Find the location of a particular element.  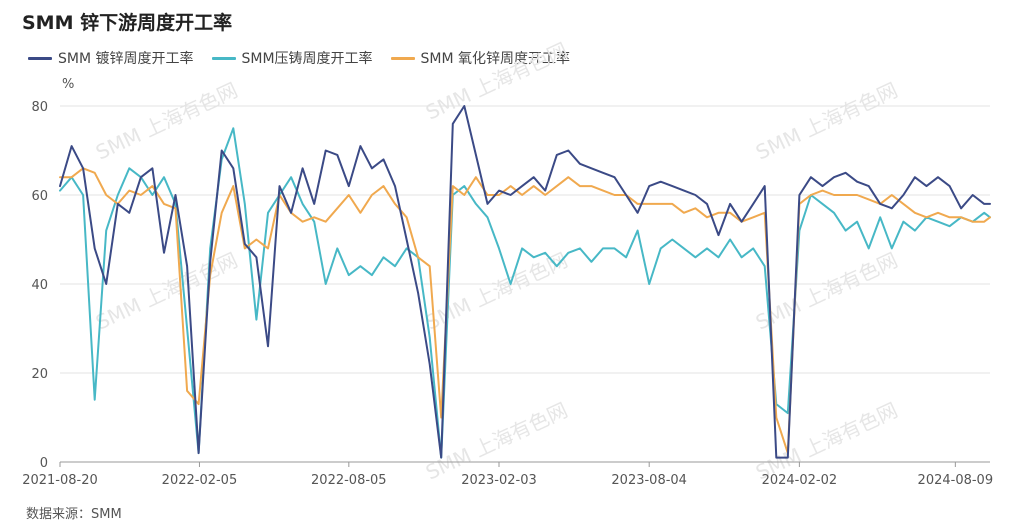

legend: SMM 镀锌周度开工率 SMM压铸周度开工率 SMM 氧化锌周度开工率 is located at coordinates (308, 58).